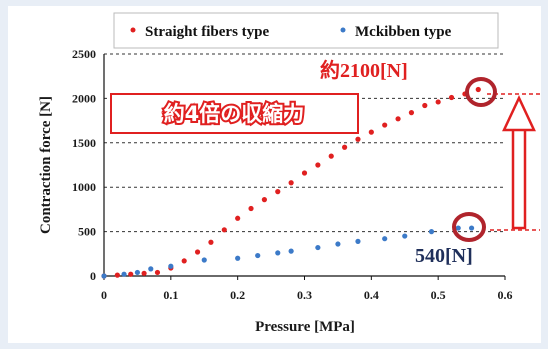 The image size is (548, 349). What do you see at coordinates (305, 327) in the screenshot?
I see `x-axis-title: Pressure [MPa]` at bounding box center [305, 327].